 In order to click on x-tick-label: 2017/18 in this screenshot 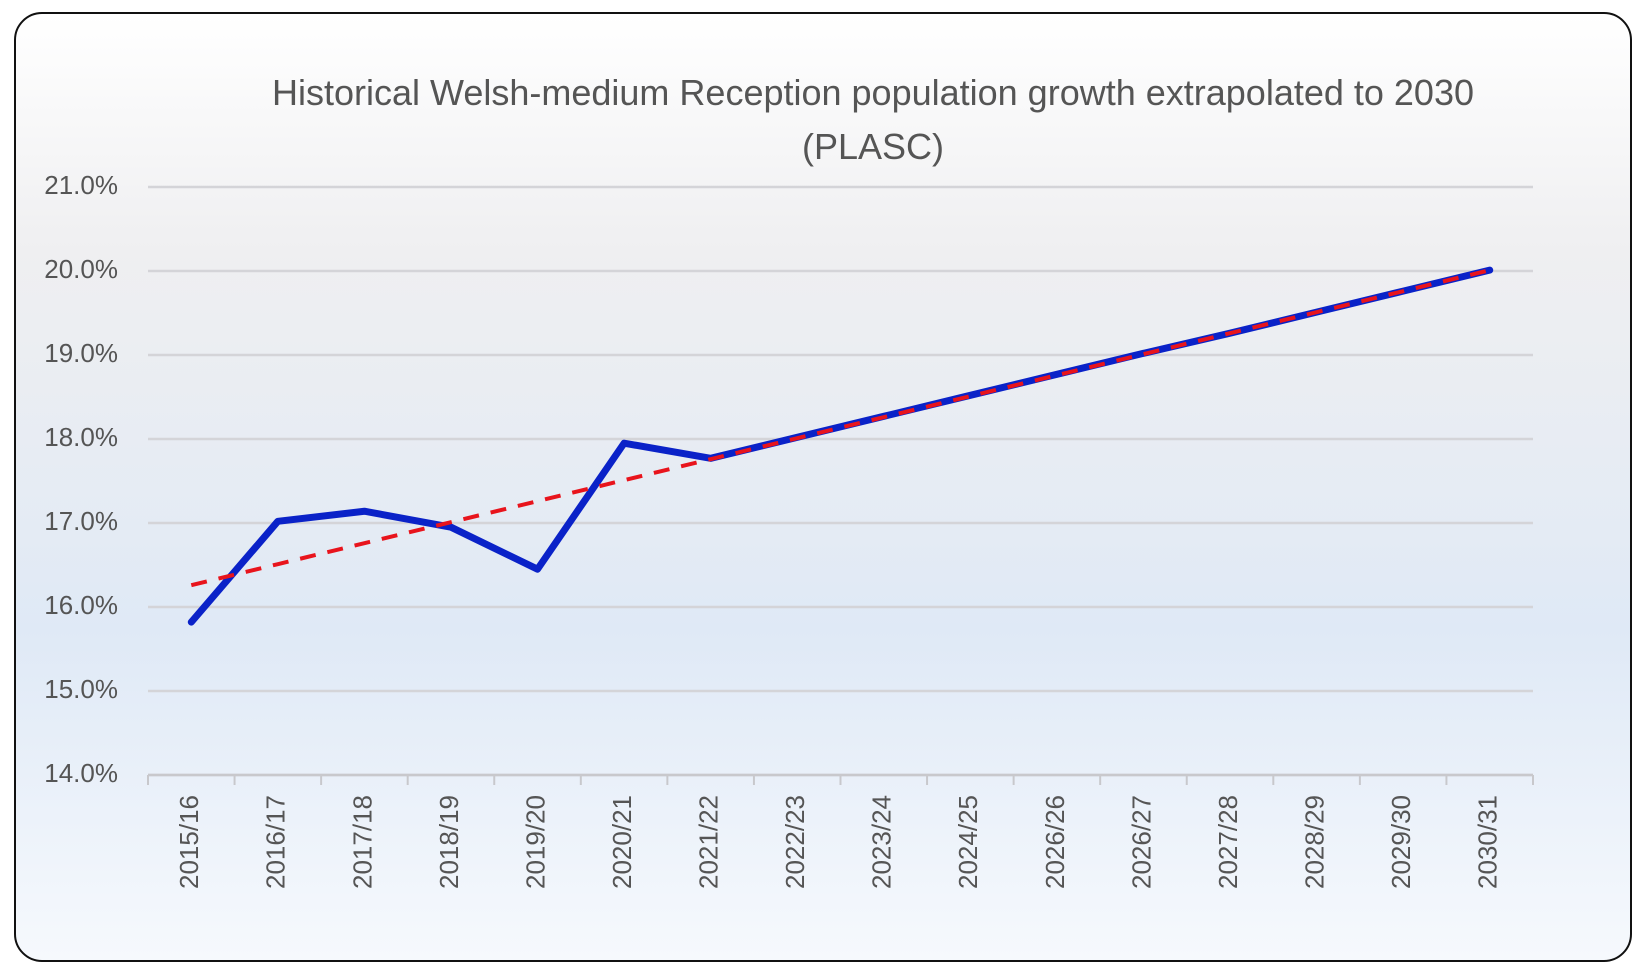, I will do `click(362, 842)`.